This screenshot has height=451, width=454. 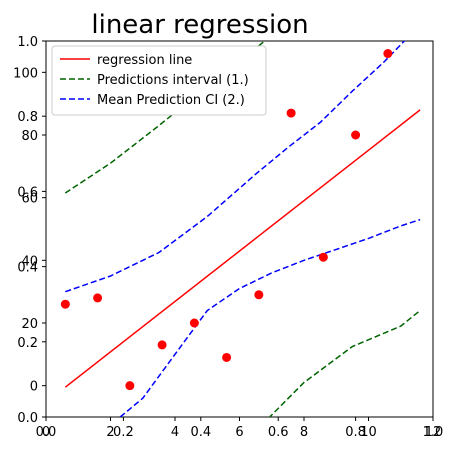 I want to click on x-axis-ticks: 0 2 4 6 8 10 12, so click(x=241, y=428).